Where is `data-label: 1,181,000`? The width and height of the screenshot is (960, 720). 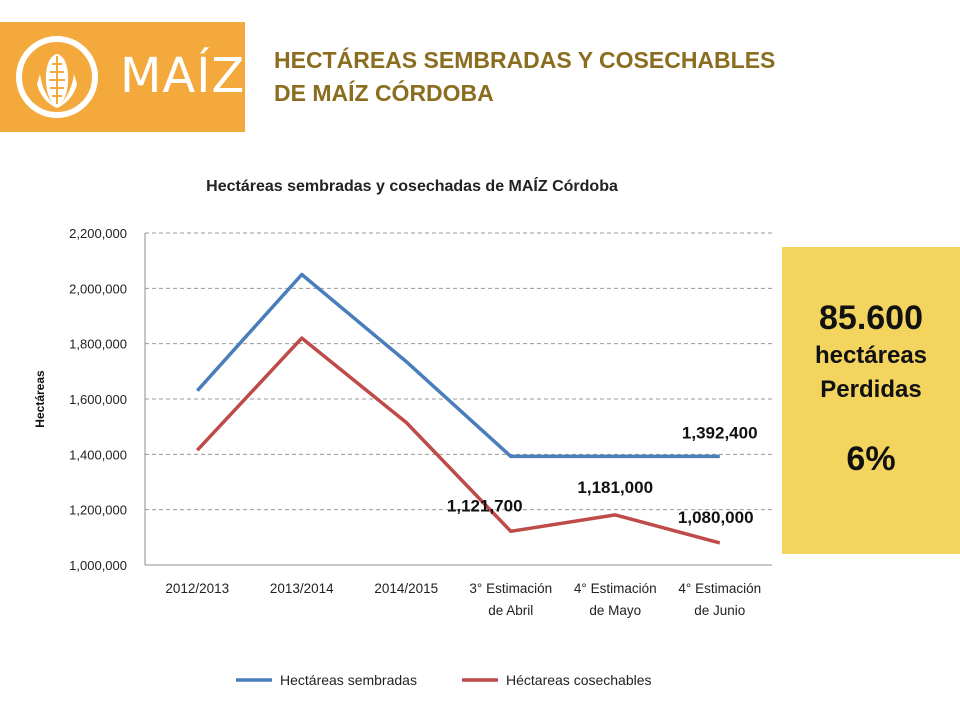 data-label: 1,181,000 is located at coordinates (615, 487).